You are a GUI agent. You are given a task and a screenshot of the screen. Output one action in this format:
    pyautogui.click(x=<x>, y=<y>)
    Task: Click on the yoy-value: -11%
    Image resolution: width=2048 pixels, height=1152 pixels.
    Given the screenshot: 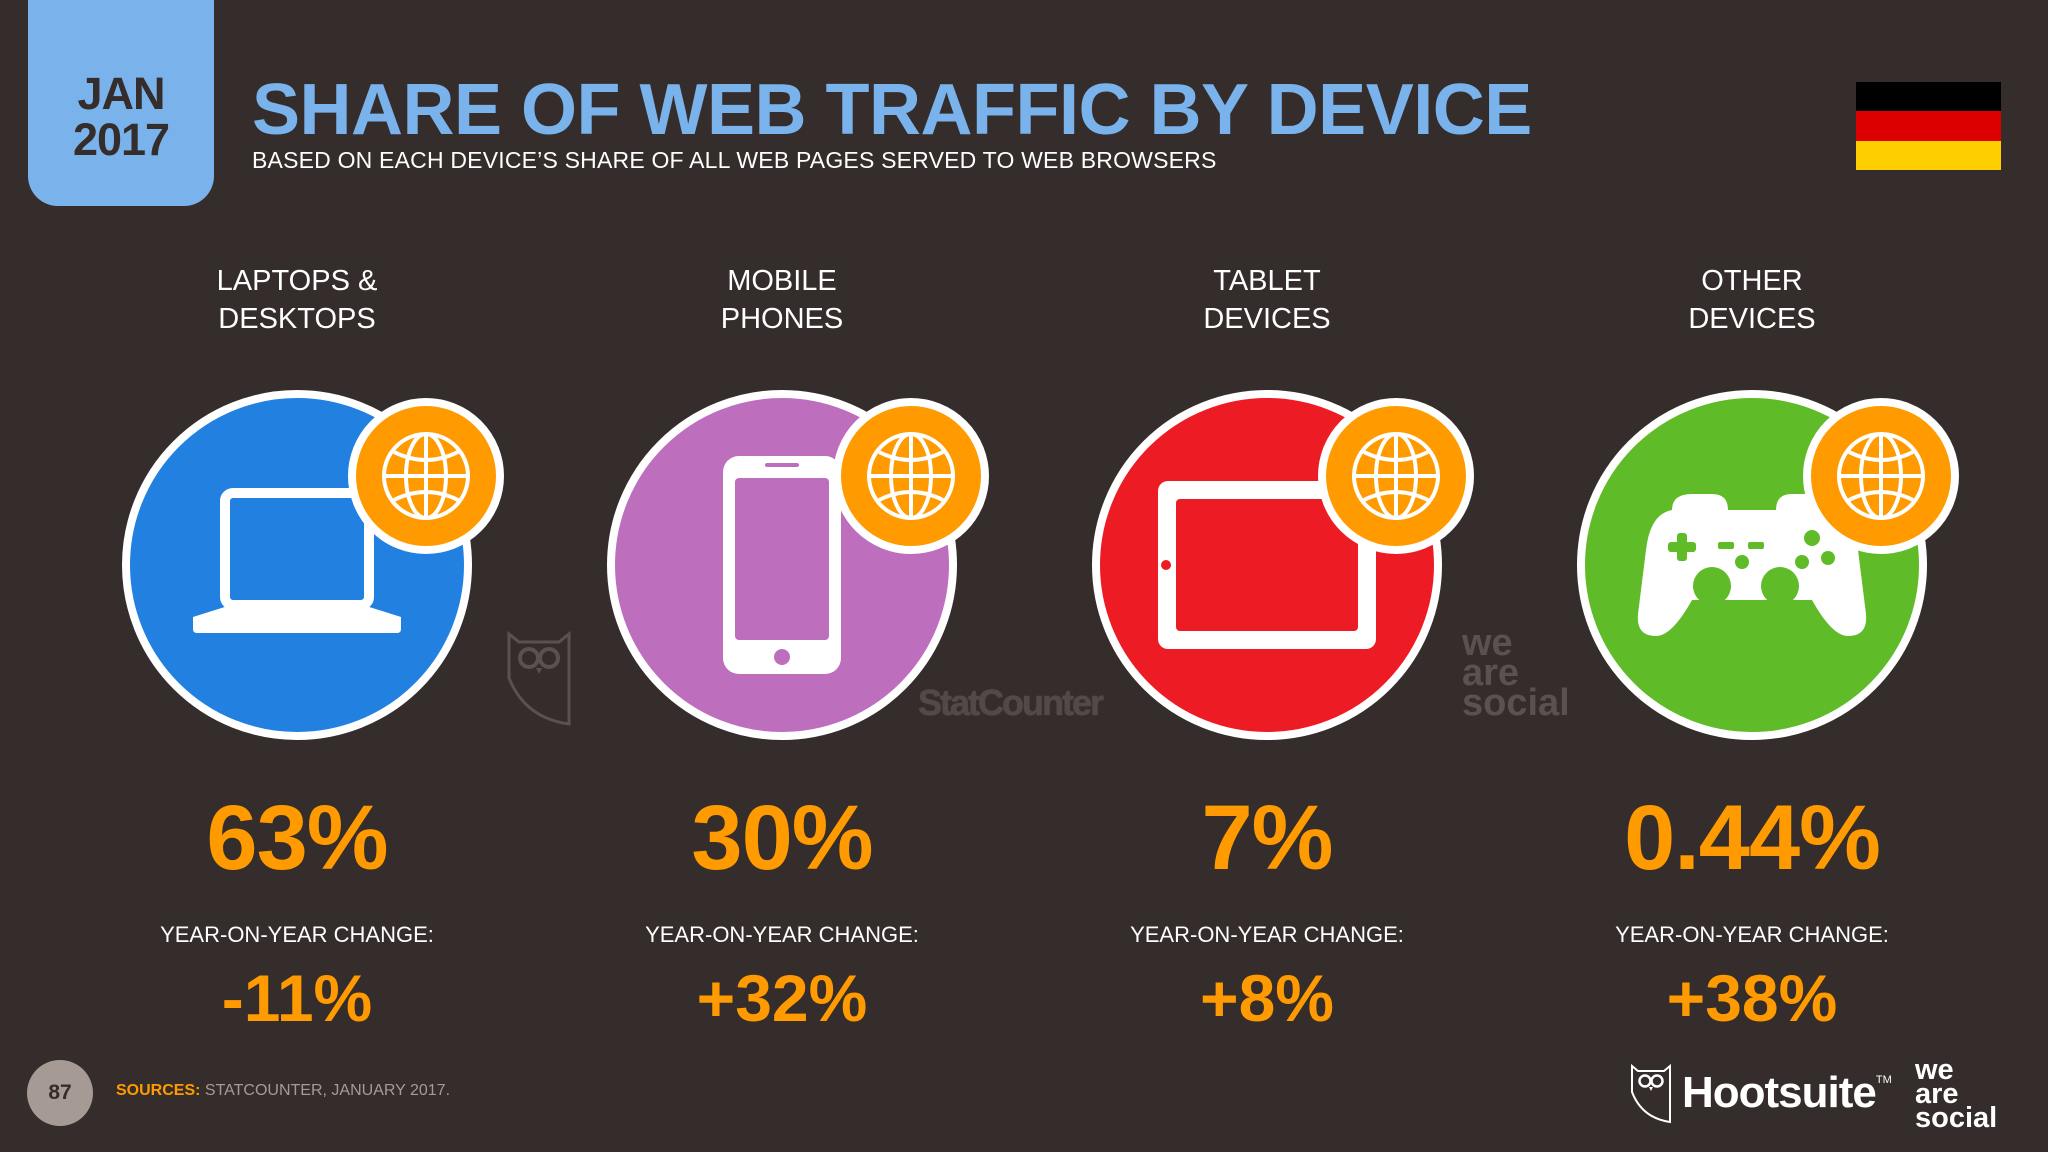 What is the action you would take?
    pyautogui.click(x=297, y=998)
    